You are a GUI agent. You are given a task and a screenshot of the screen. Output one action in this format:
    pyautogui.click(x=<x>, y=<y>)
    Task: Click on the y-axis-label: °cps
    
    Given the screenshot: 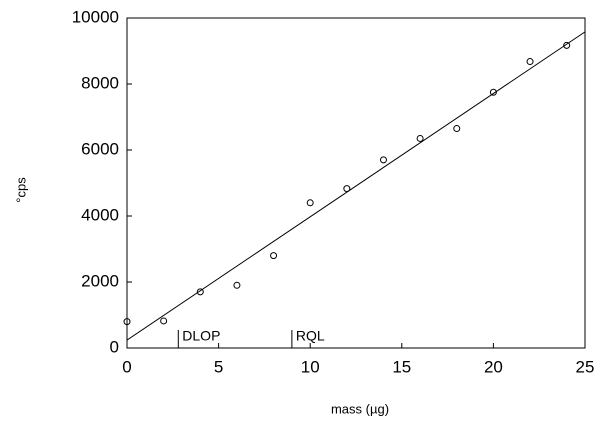 What is the action you would take?
    pyautogui.click(x=20, y=190)
    